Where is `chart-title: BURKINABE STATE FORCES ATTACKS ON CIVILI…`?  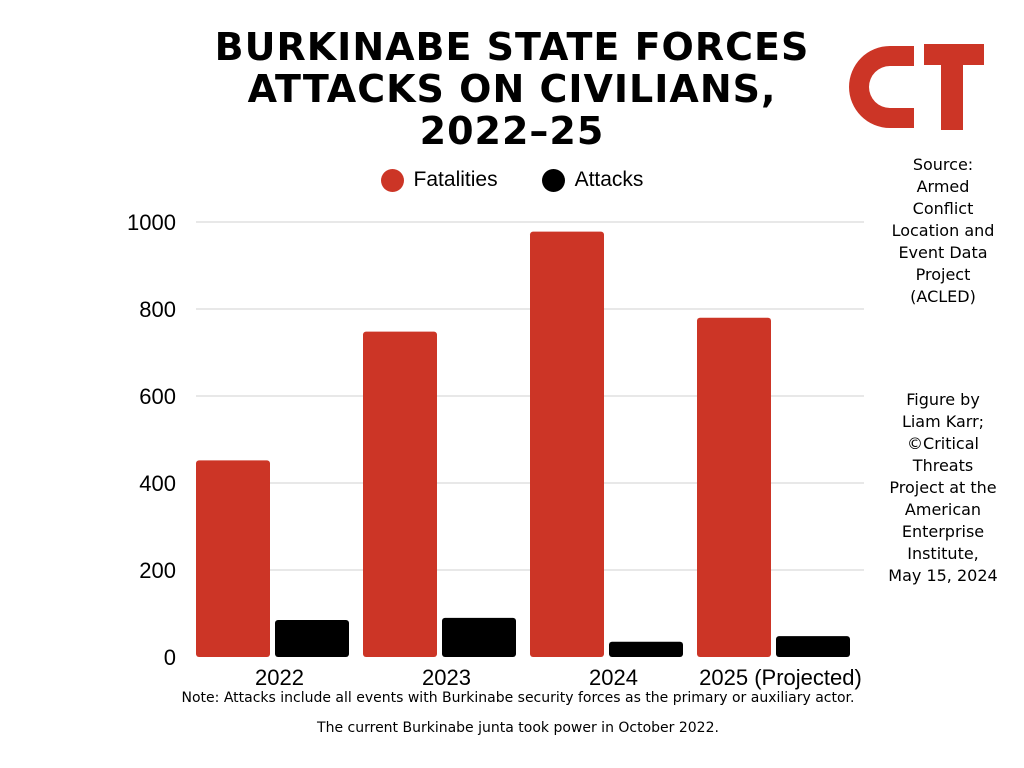
chart-title: BURKINABE STATE FORCES ATTACKS ON CIVILI… is located at coordinates (512, 89).